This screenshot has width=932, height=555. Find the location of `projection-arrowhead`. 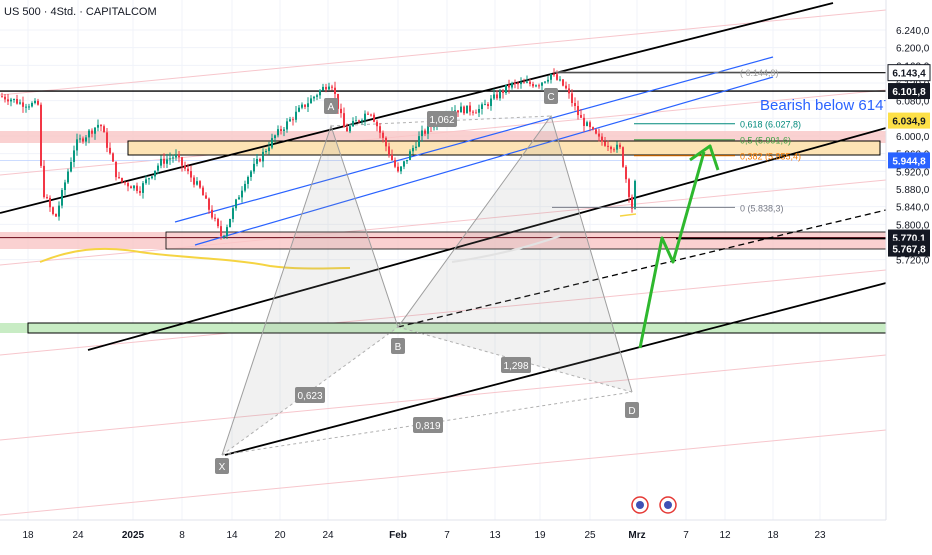

projection-arrowhead is located at coordinates (704, 157).